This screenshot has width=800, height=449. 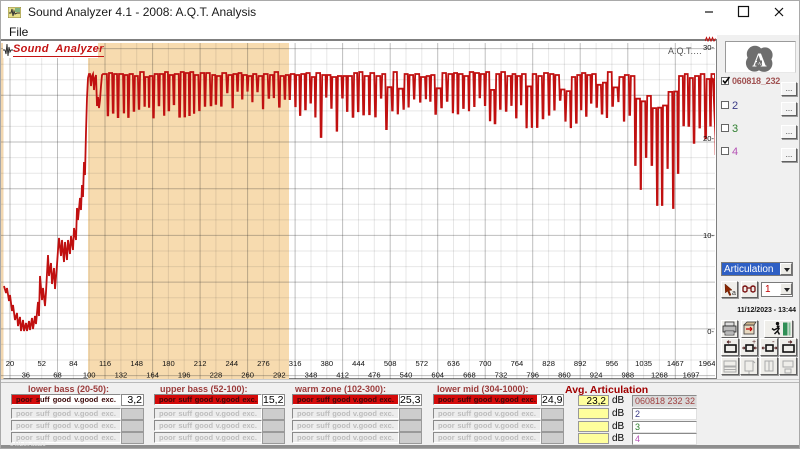 I want to click on svg-text: 36, so click(x=26, y=375).